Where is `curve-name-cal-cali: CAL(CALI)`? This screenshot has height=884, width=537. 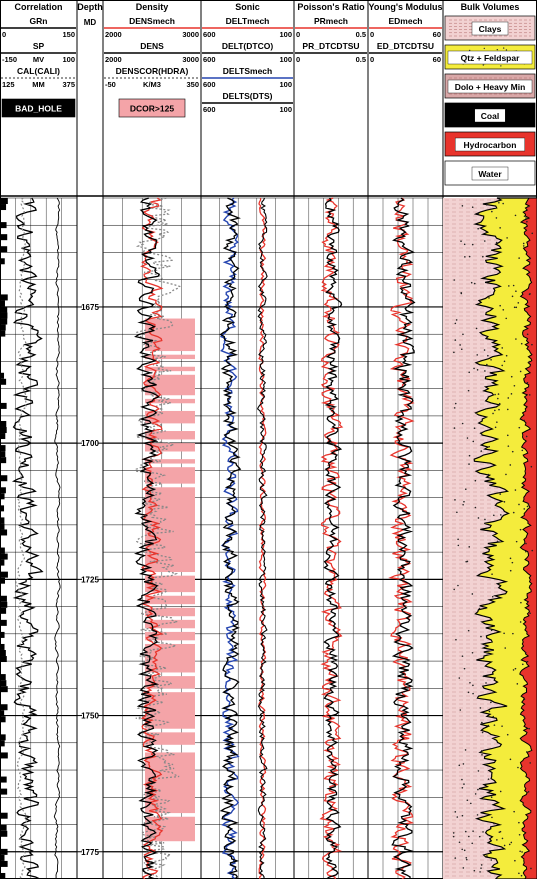
curve-name-cal-cali: CAL(CALI) is located at coordinates (38, 71).